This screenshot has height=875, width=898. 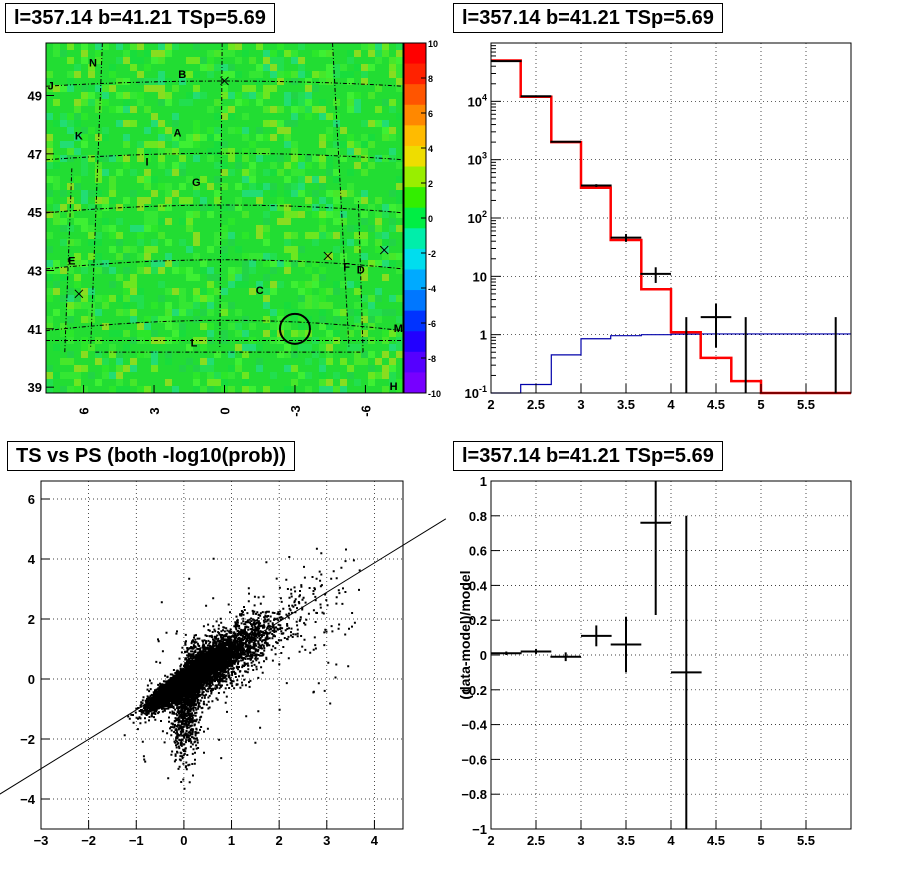 What do you see at coordinates (260, 291) in the screenshot?
I see `source-label: C` at bounding box center [260, 291].